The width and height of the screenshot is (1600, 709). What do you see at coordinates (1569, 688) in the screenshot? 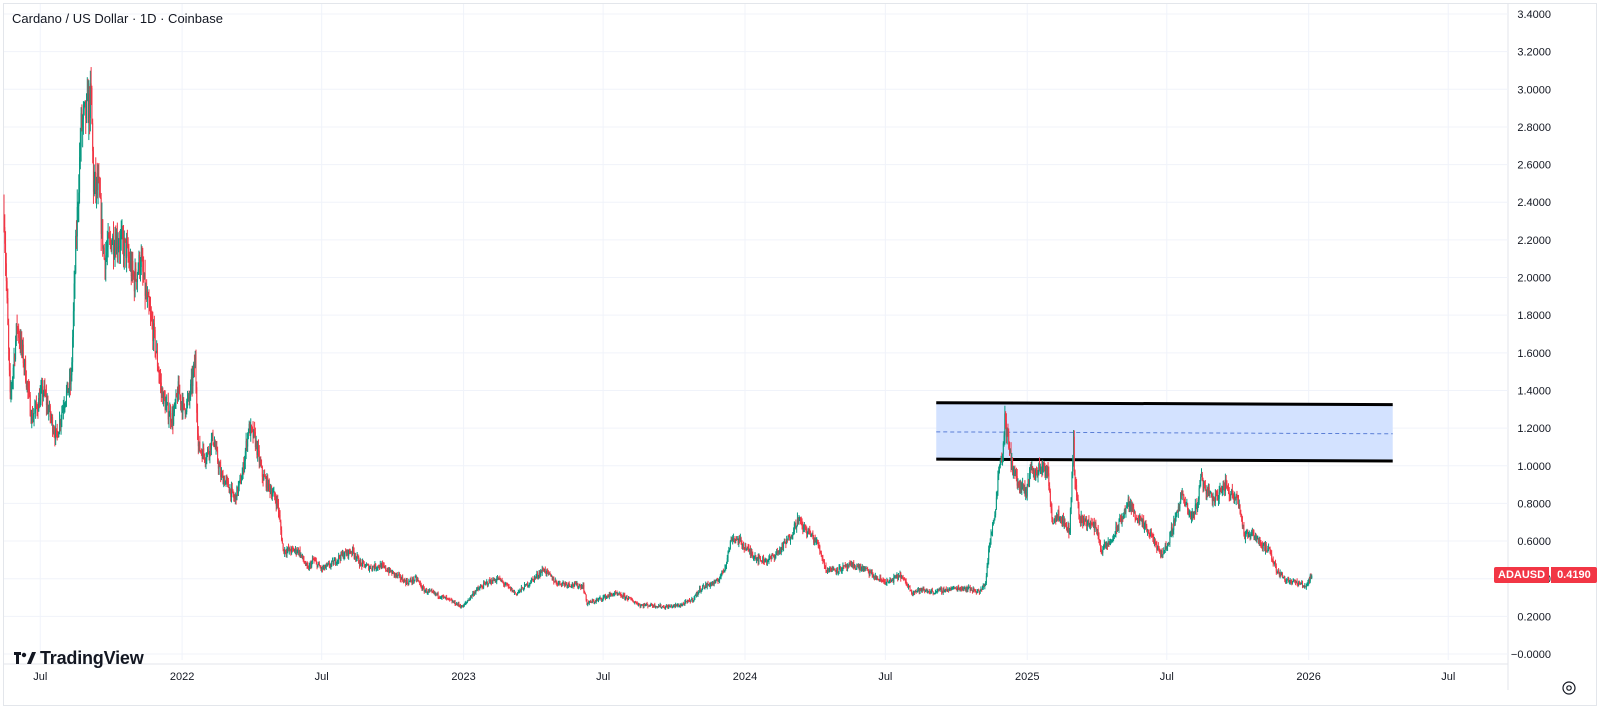
I see `gear-icon` at bounding box center [1569, 688].